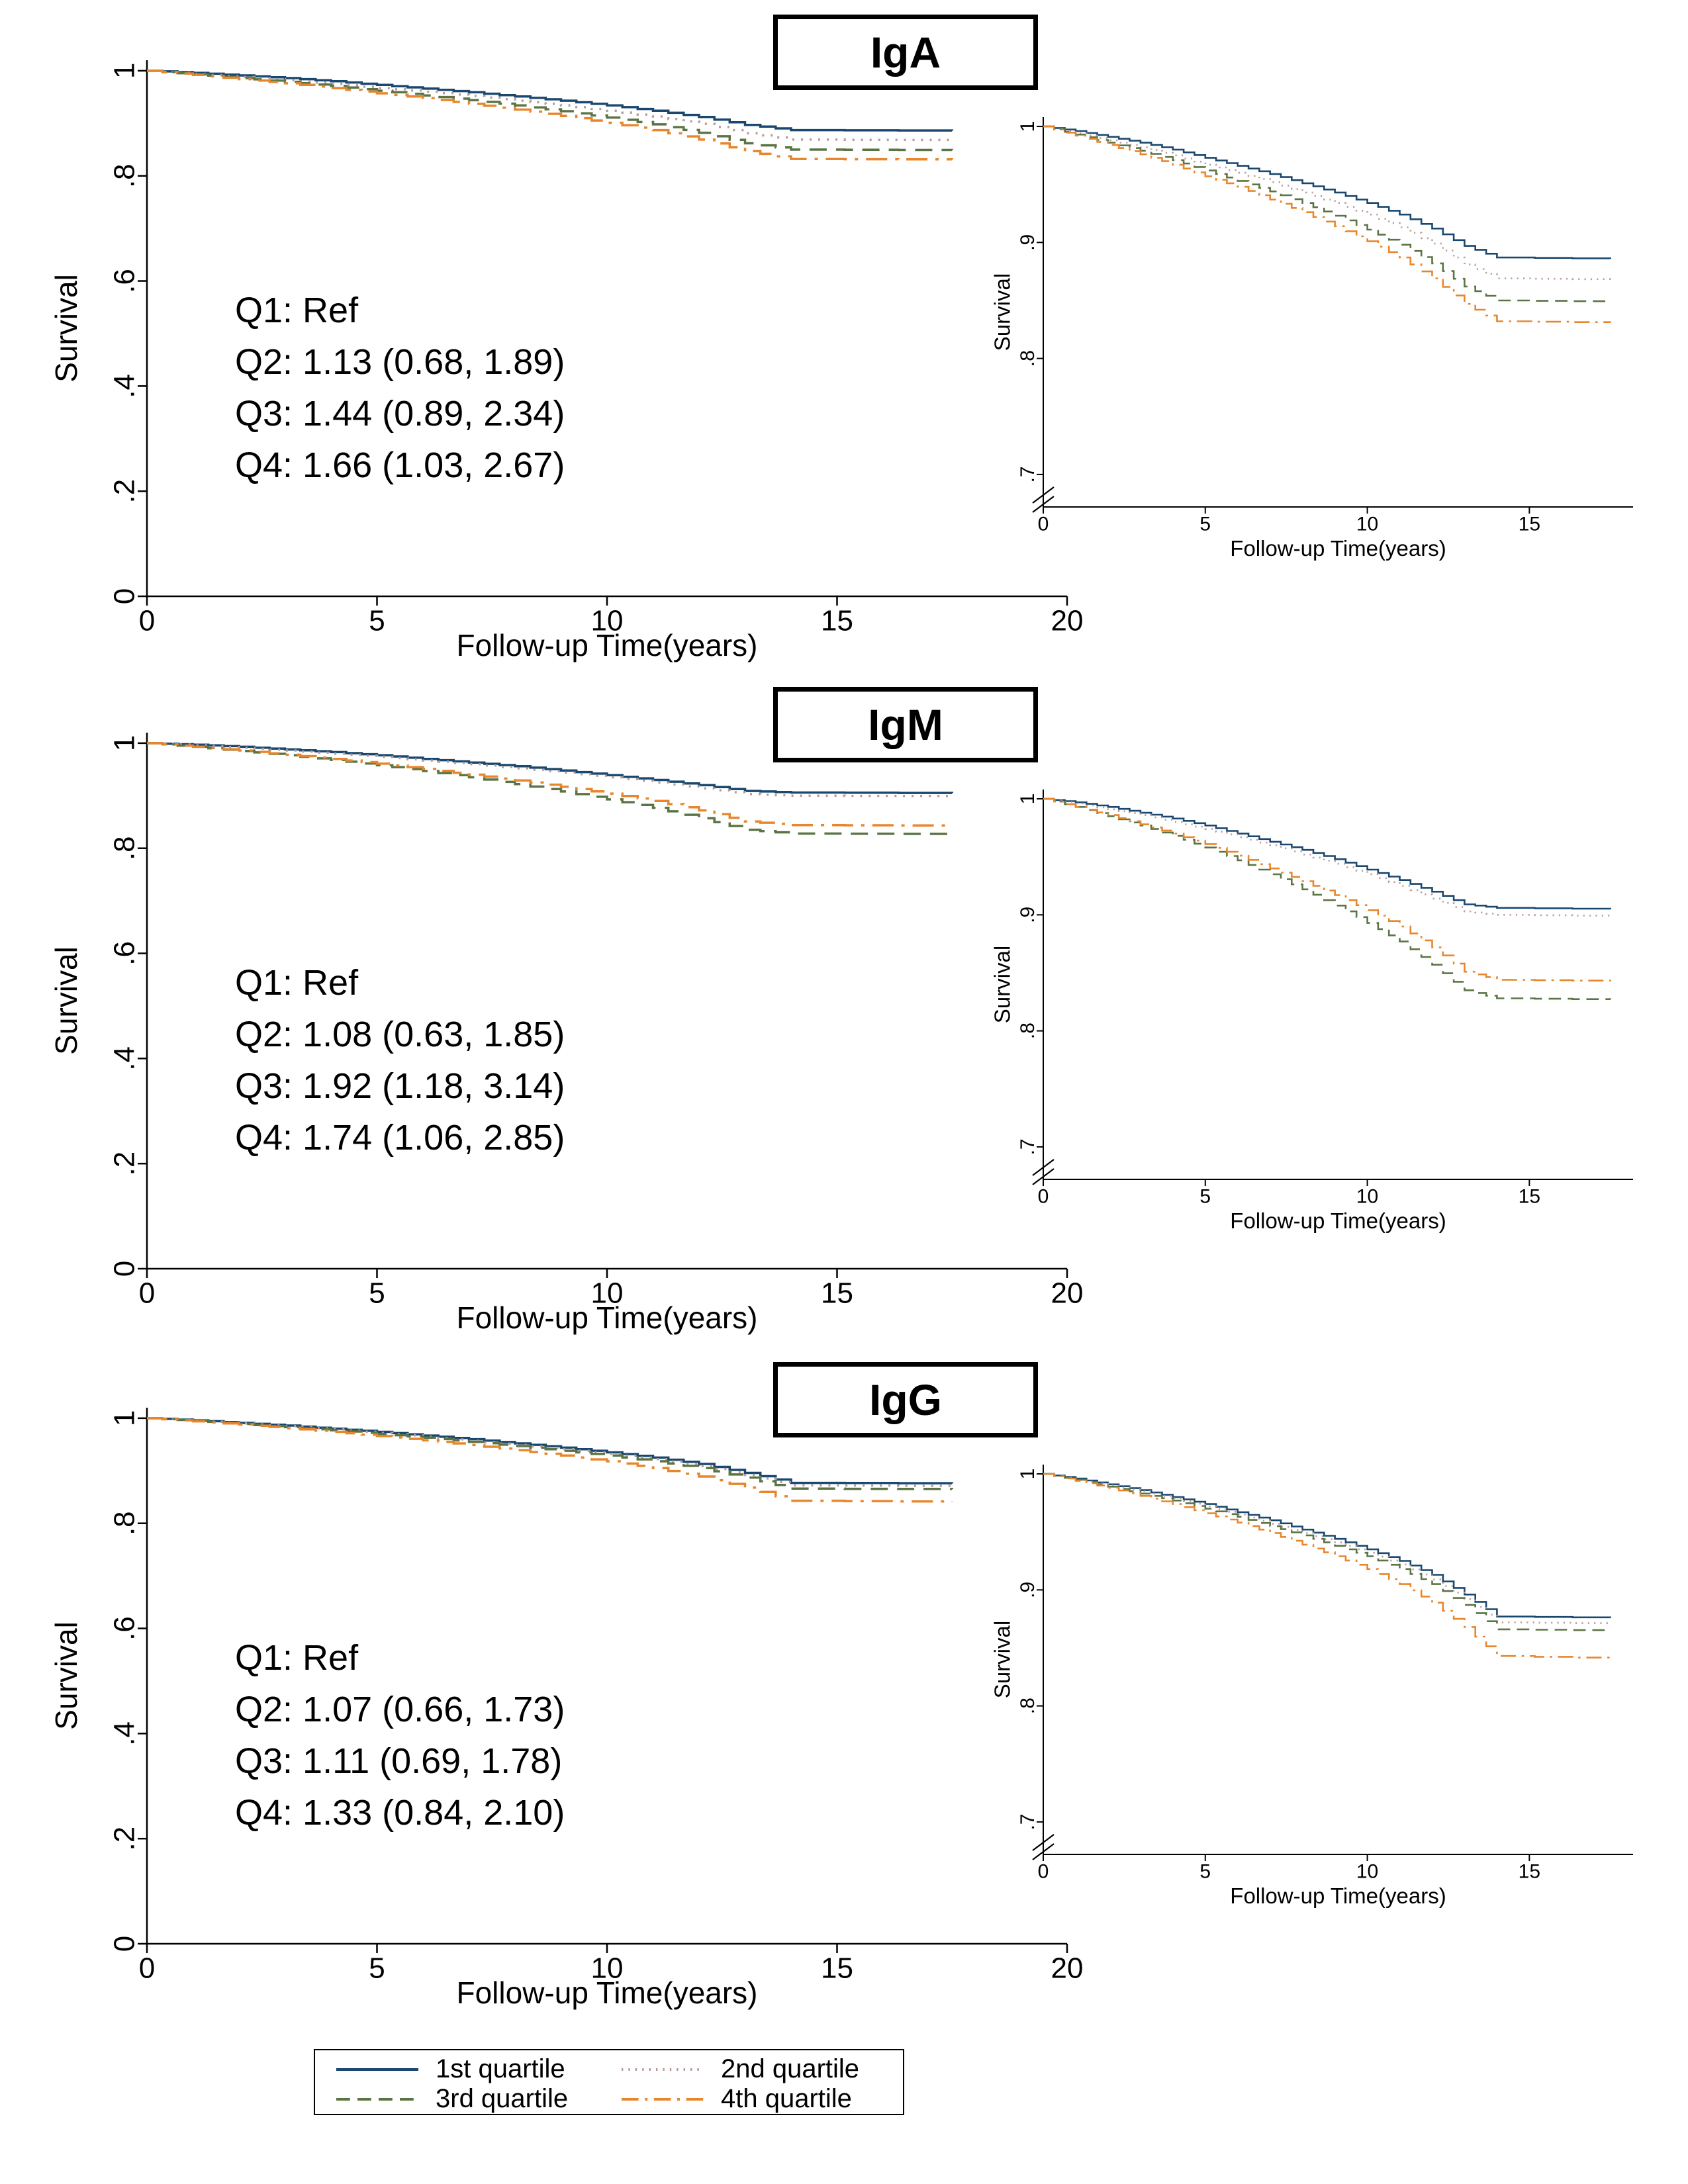  Describe the element at coordinates (500, 2068) in the screenshot. I see `legend-label-1st-quartile: 1st quartile` at that location.